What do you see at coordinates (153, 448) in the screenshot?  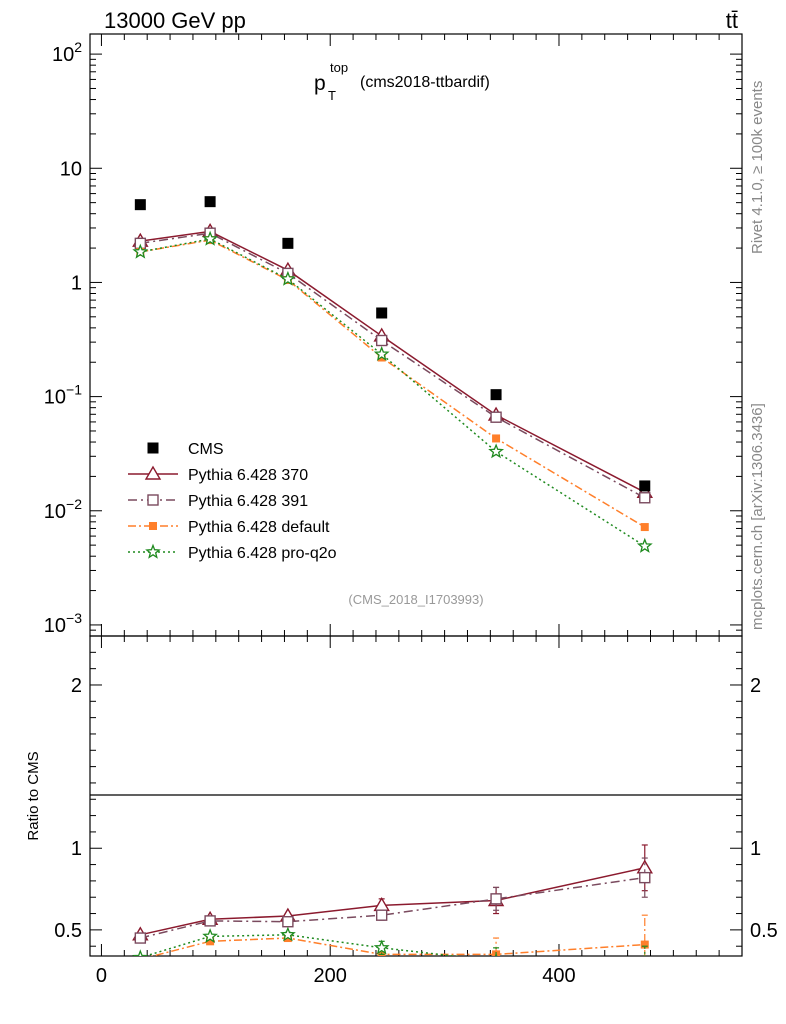 I see `legend-marker-cms` at bounding box center [153, 448].